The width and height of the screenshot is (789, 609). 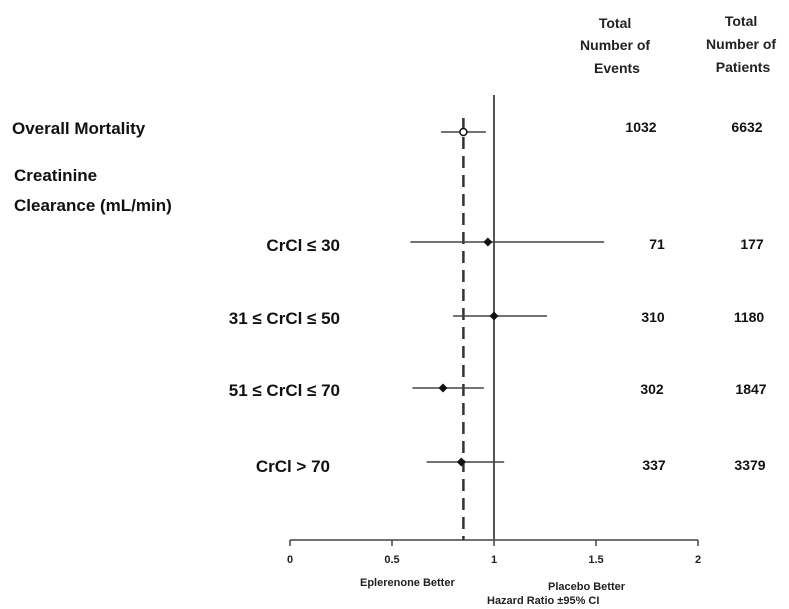 What do you see at coordinates (303, 245) in the screenshot?
I see `subgroup-label: CrCl ≤ 30` at bounding box center [303, 245].